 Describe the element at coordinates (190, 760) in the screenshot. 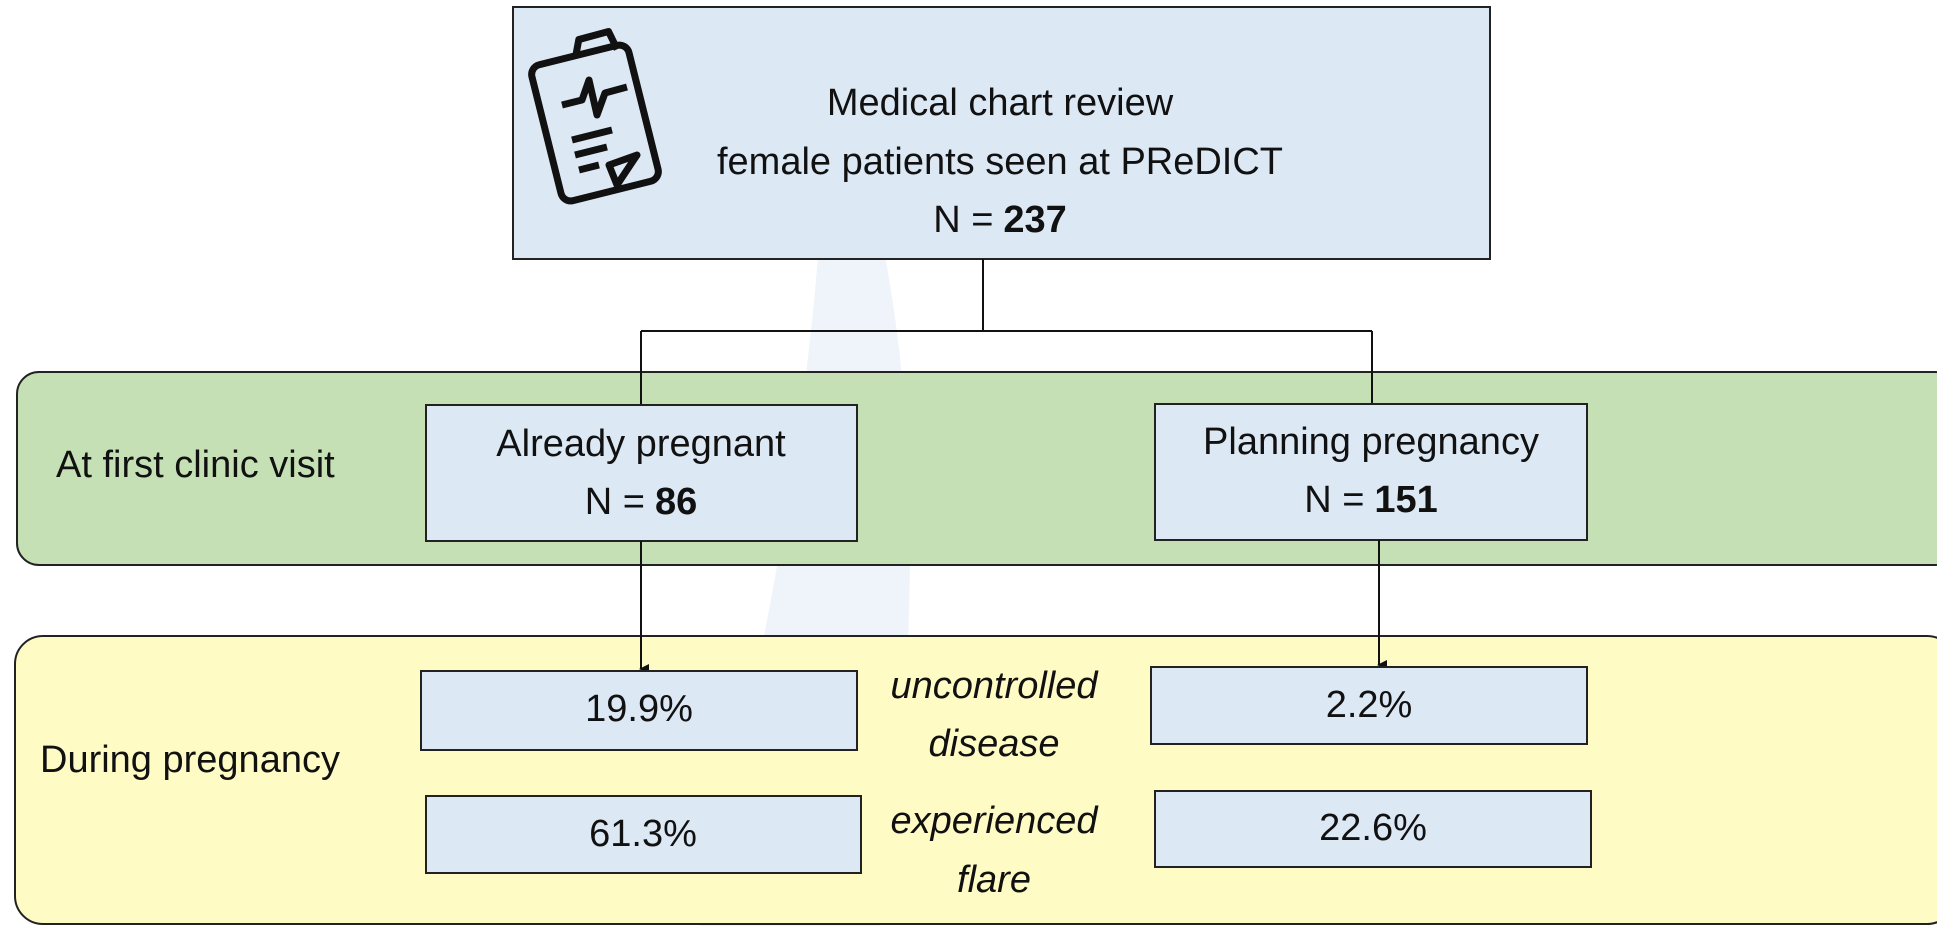

I see `stage-label: During pregnancy` at that location.